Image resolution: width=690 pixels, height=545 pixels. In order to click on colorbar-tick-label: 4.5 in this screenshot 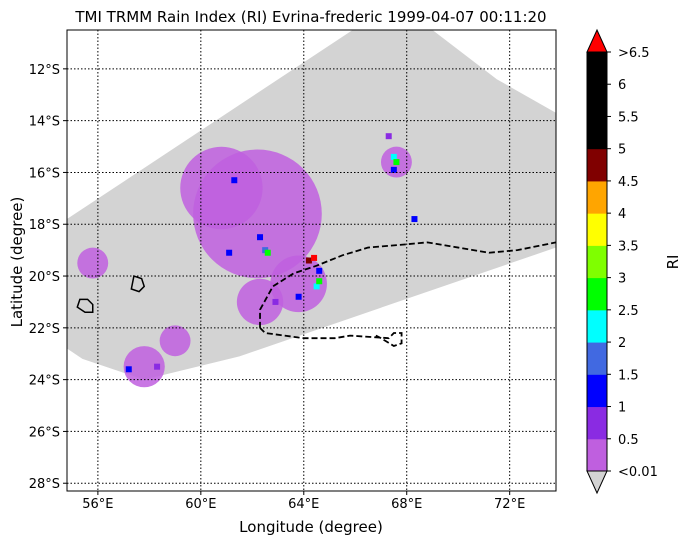, I will do `click(628, 182)`.